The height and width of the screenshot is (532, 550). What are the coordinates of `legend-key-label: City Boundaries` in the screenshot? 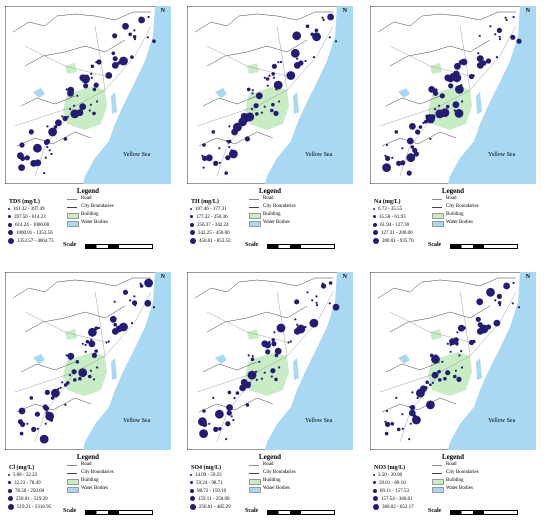 It's located at (97, 472).